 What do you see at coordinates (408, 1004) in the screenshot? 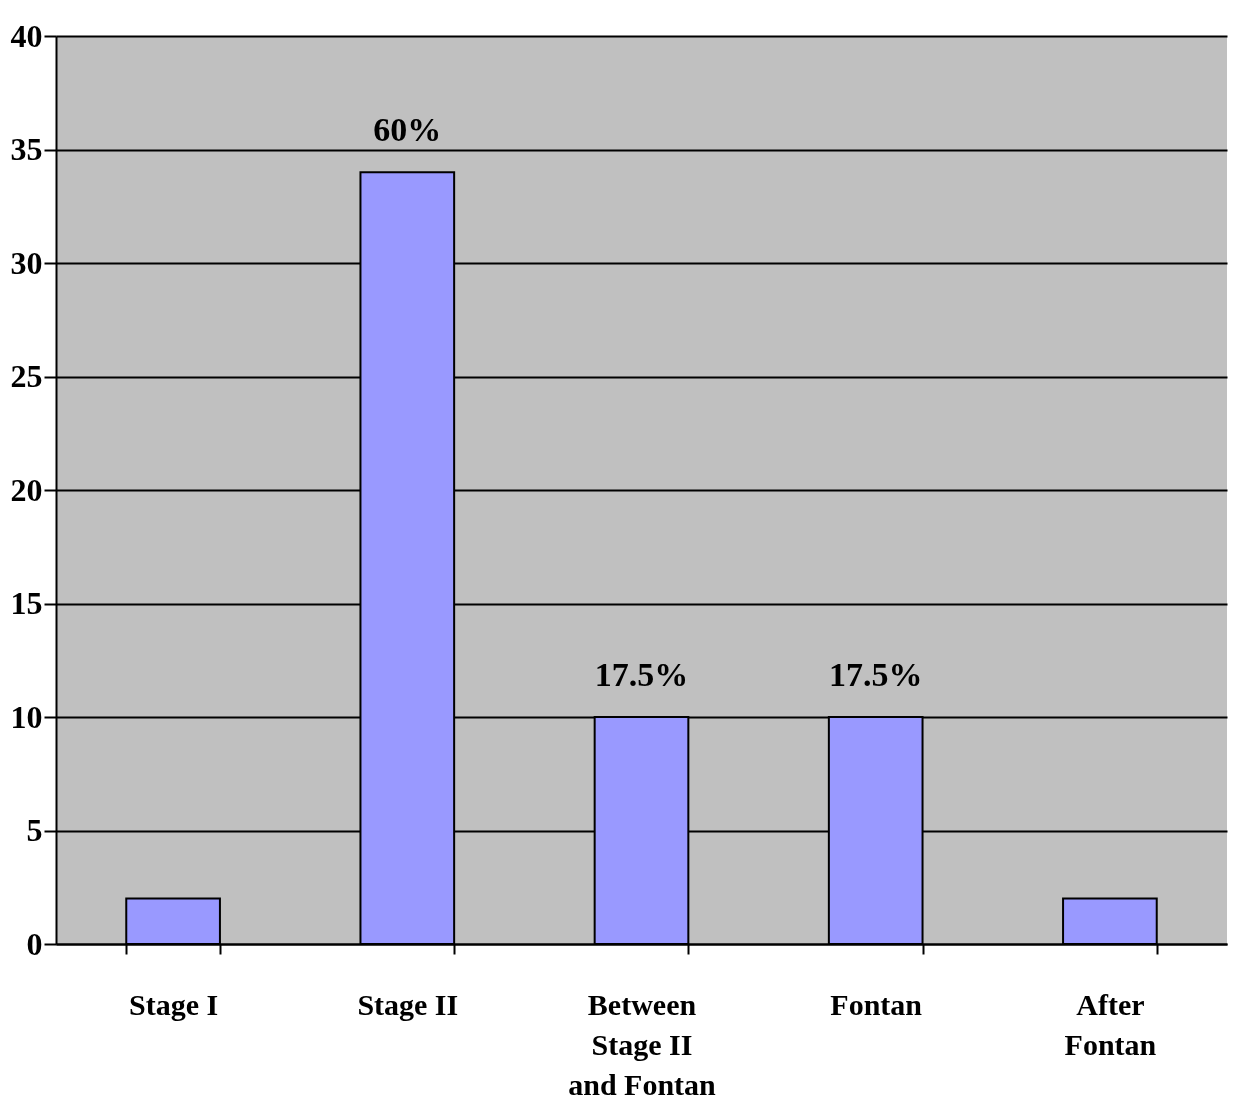
I see `x-tick-label: Stage II` at bounding box center [408, 1004].